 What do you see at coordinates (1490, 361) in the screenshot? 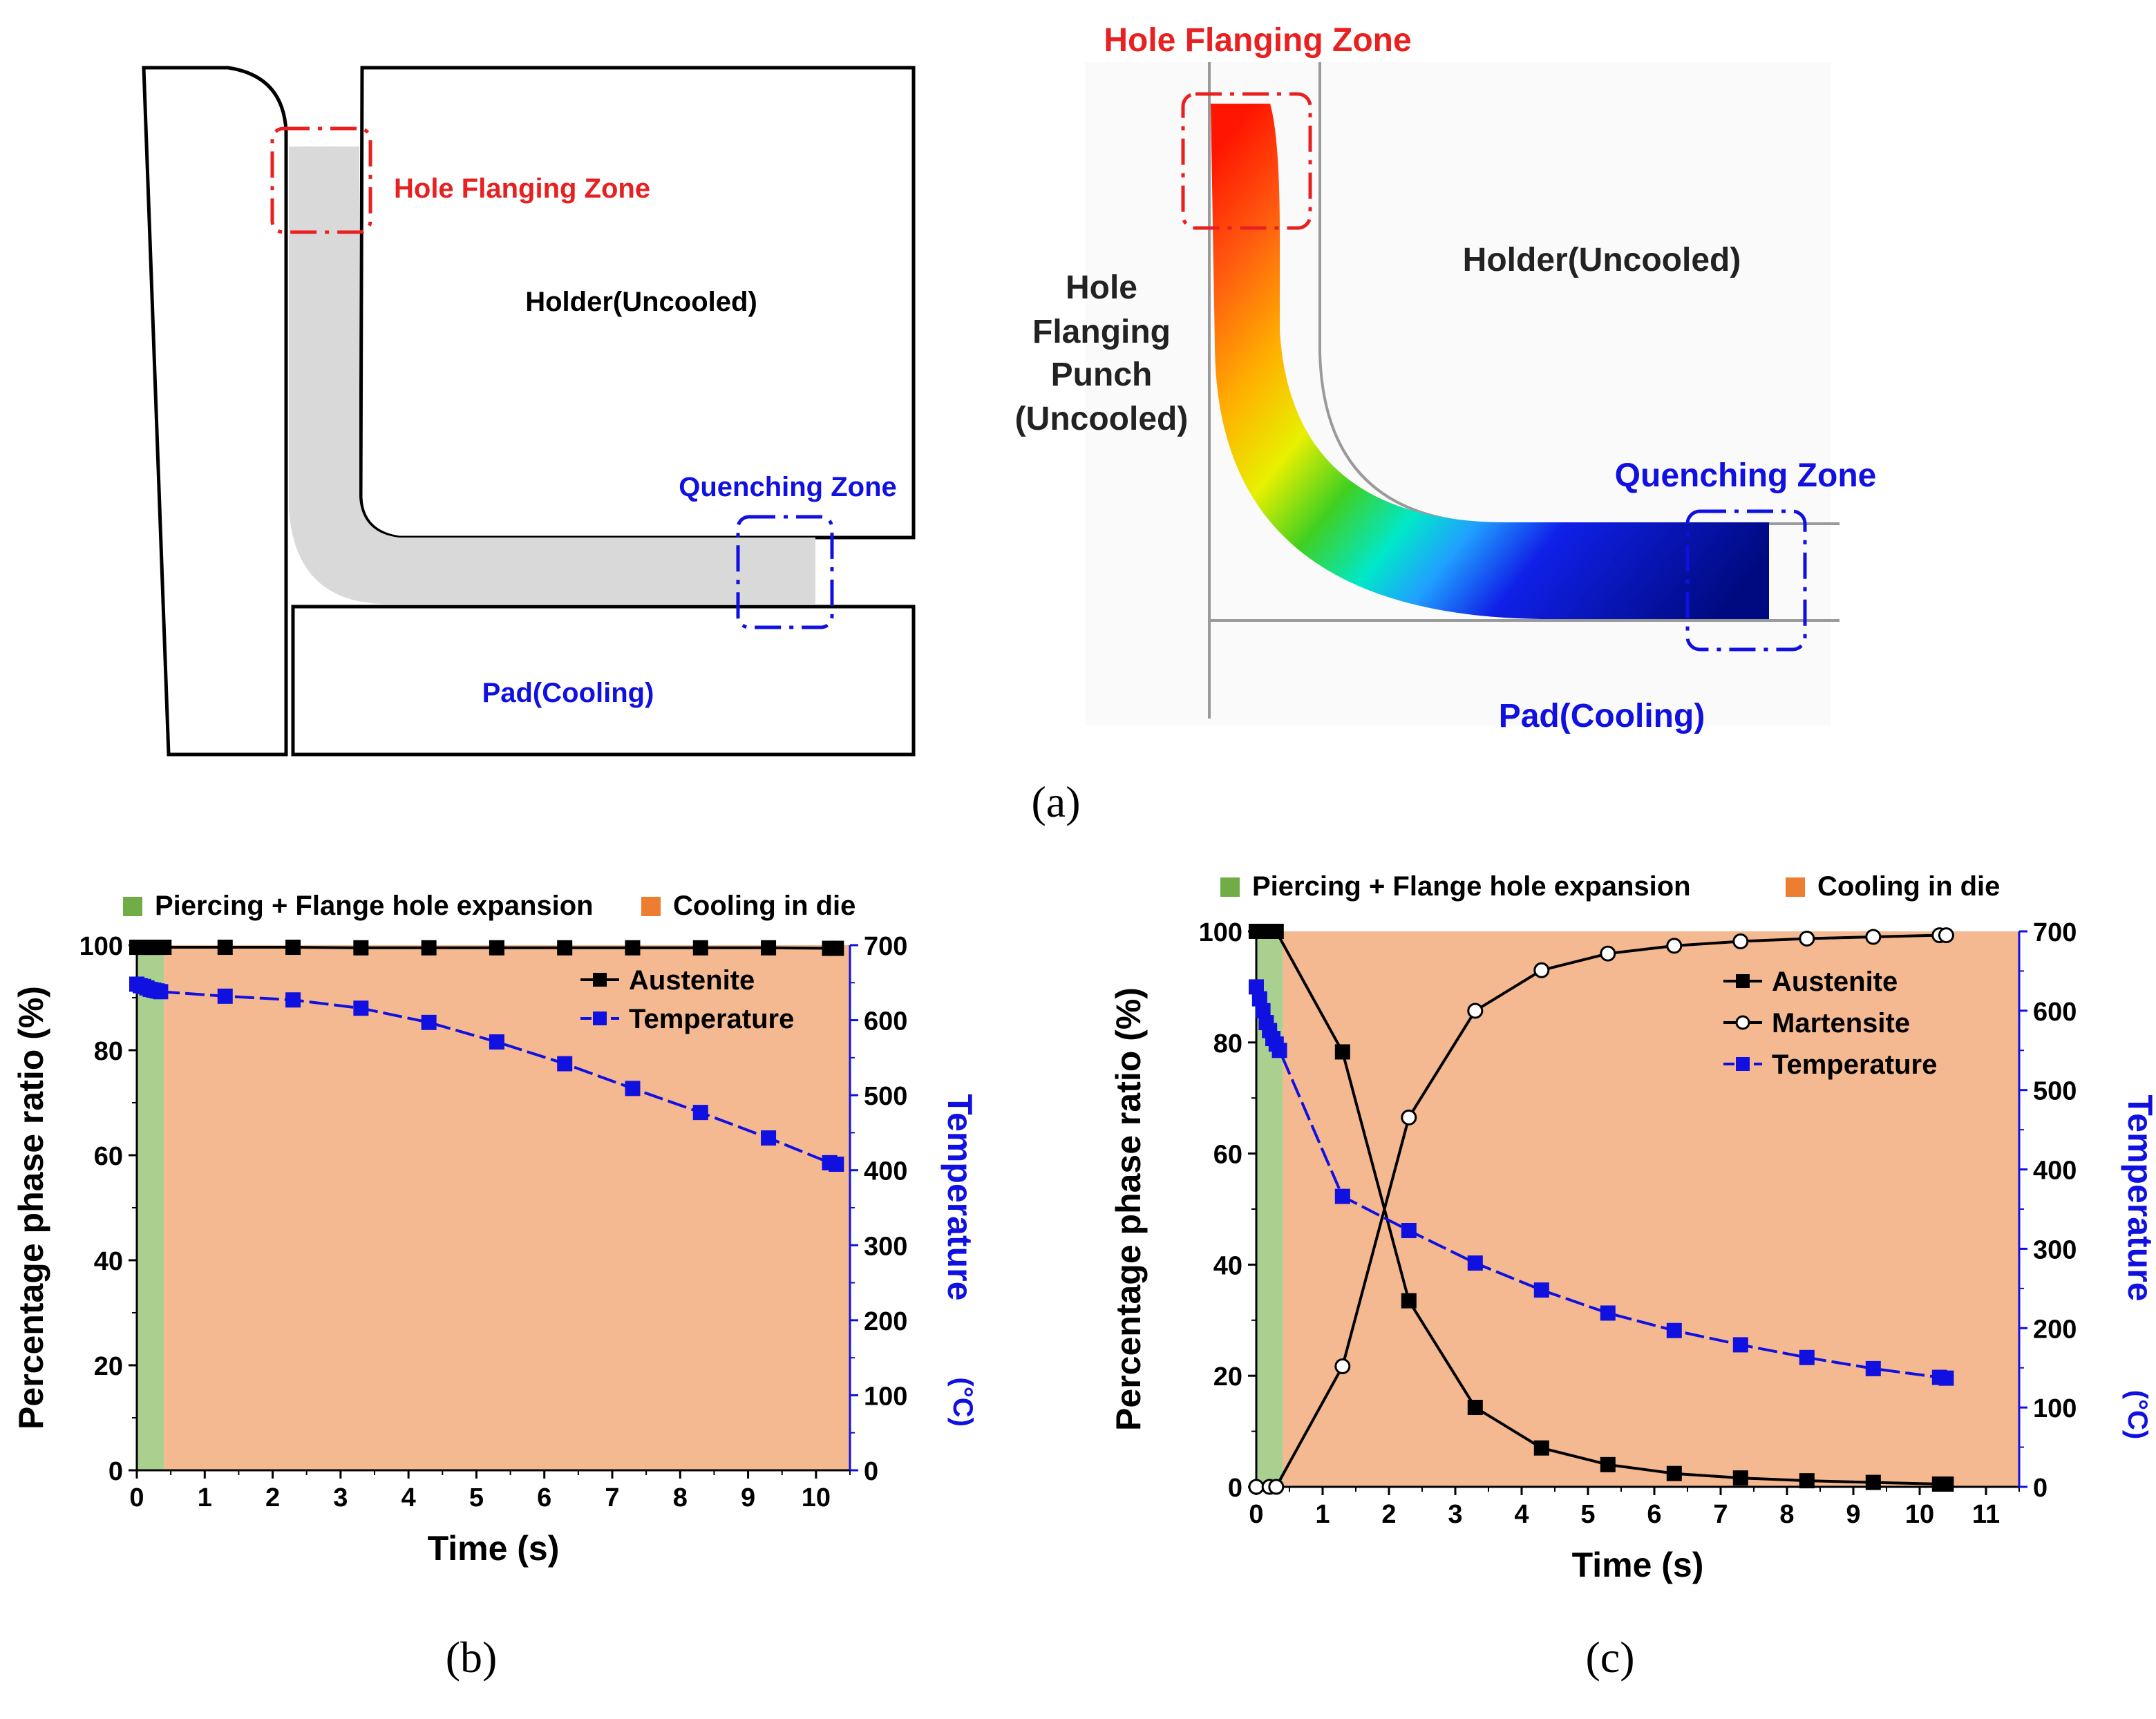
I see `temperature-field-sheet` at bounding box center [1490, 361].